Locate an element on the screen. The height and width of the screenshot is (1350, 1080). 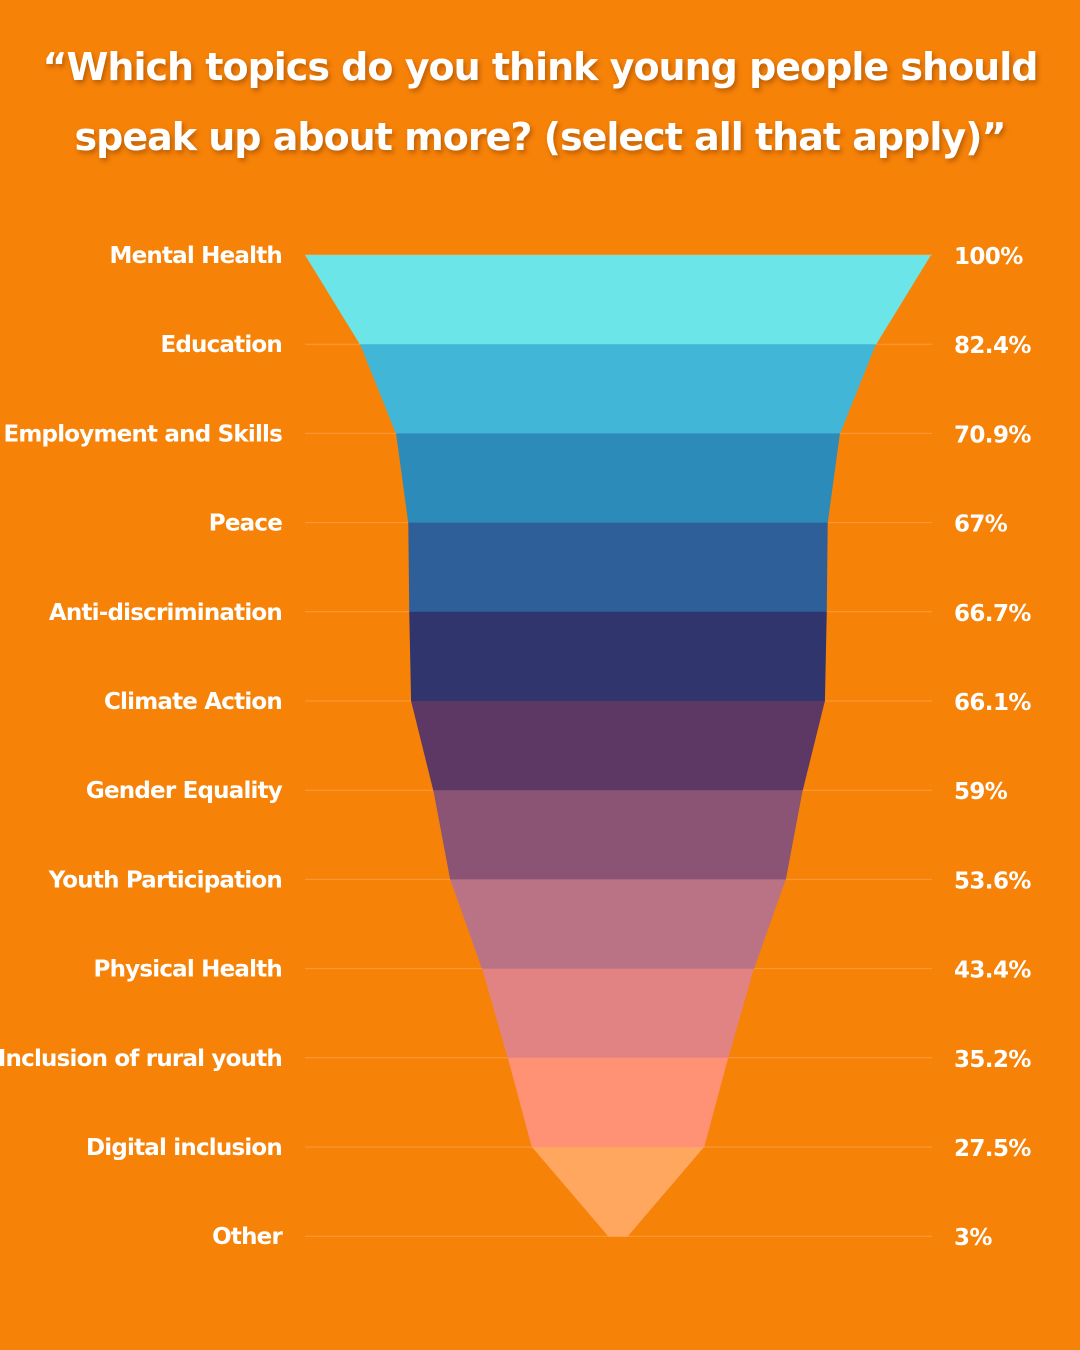
funnel-segment-inclusion-of-rural-youth is located at coordinates (618, 1102).